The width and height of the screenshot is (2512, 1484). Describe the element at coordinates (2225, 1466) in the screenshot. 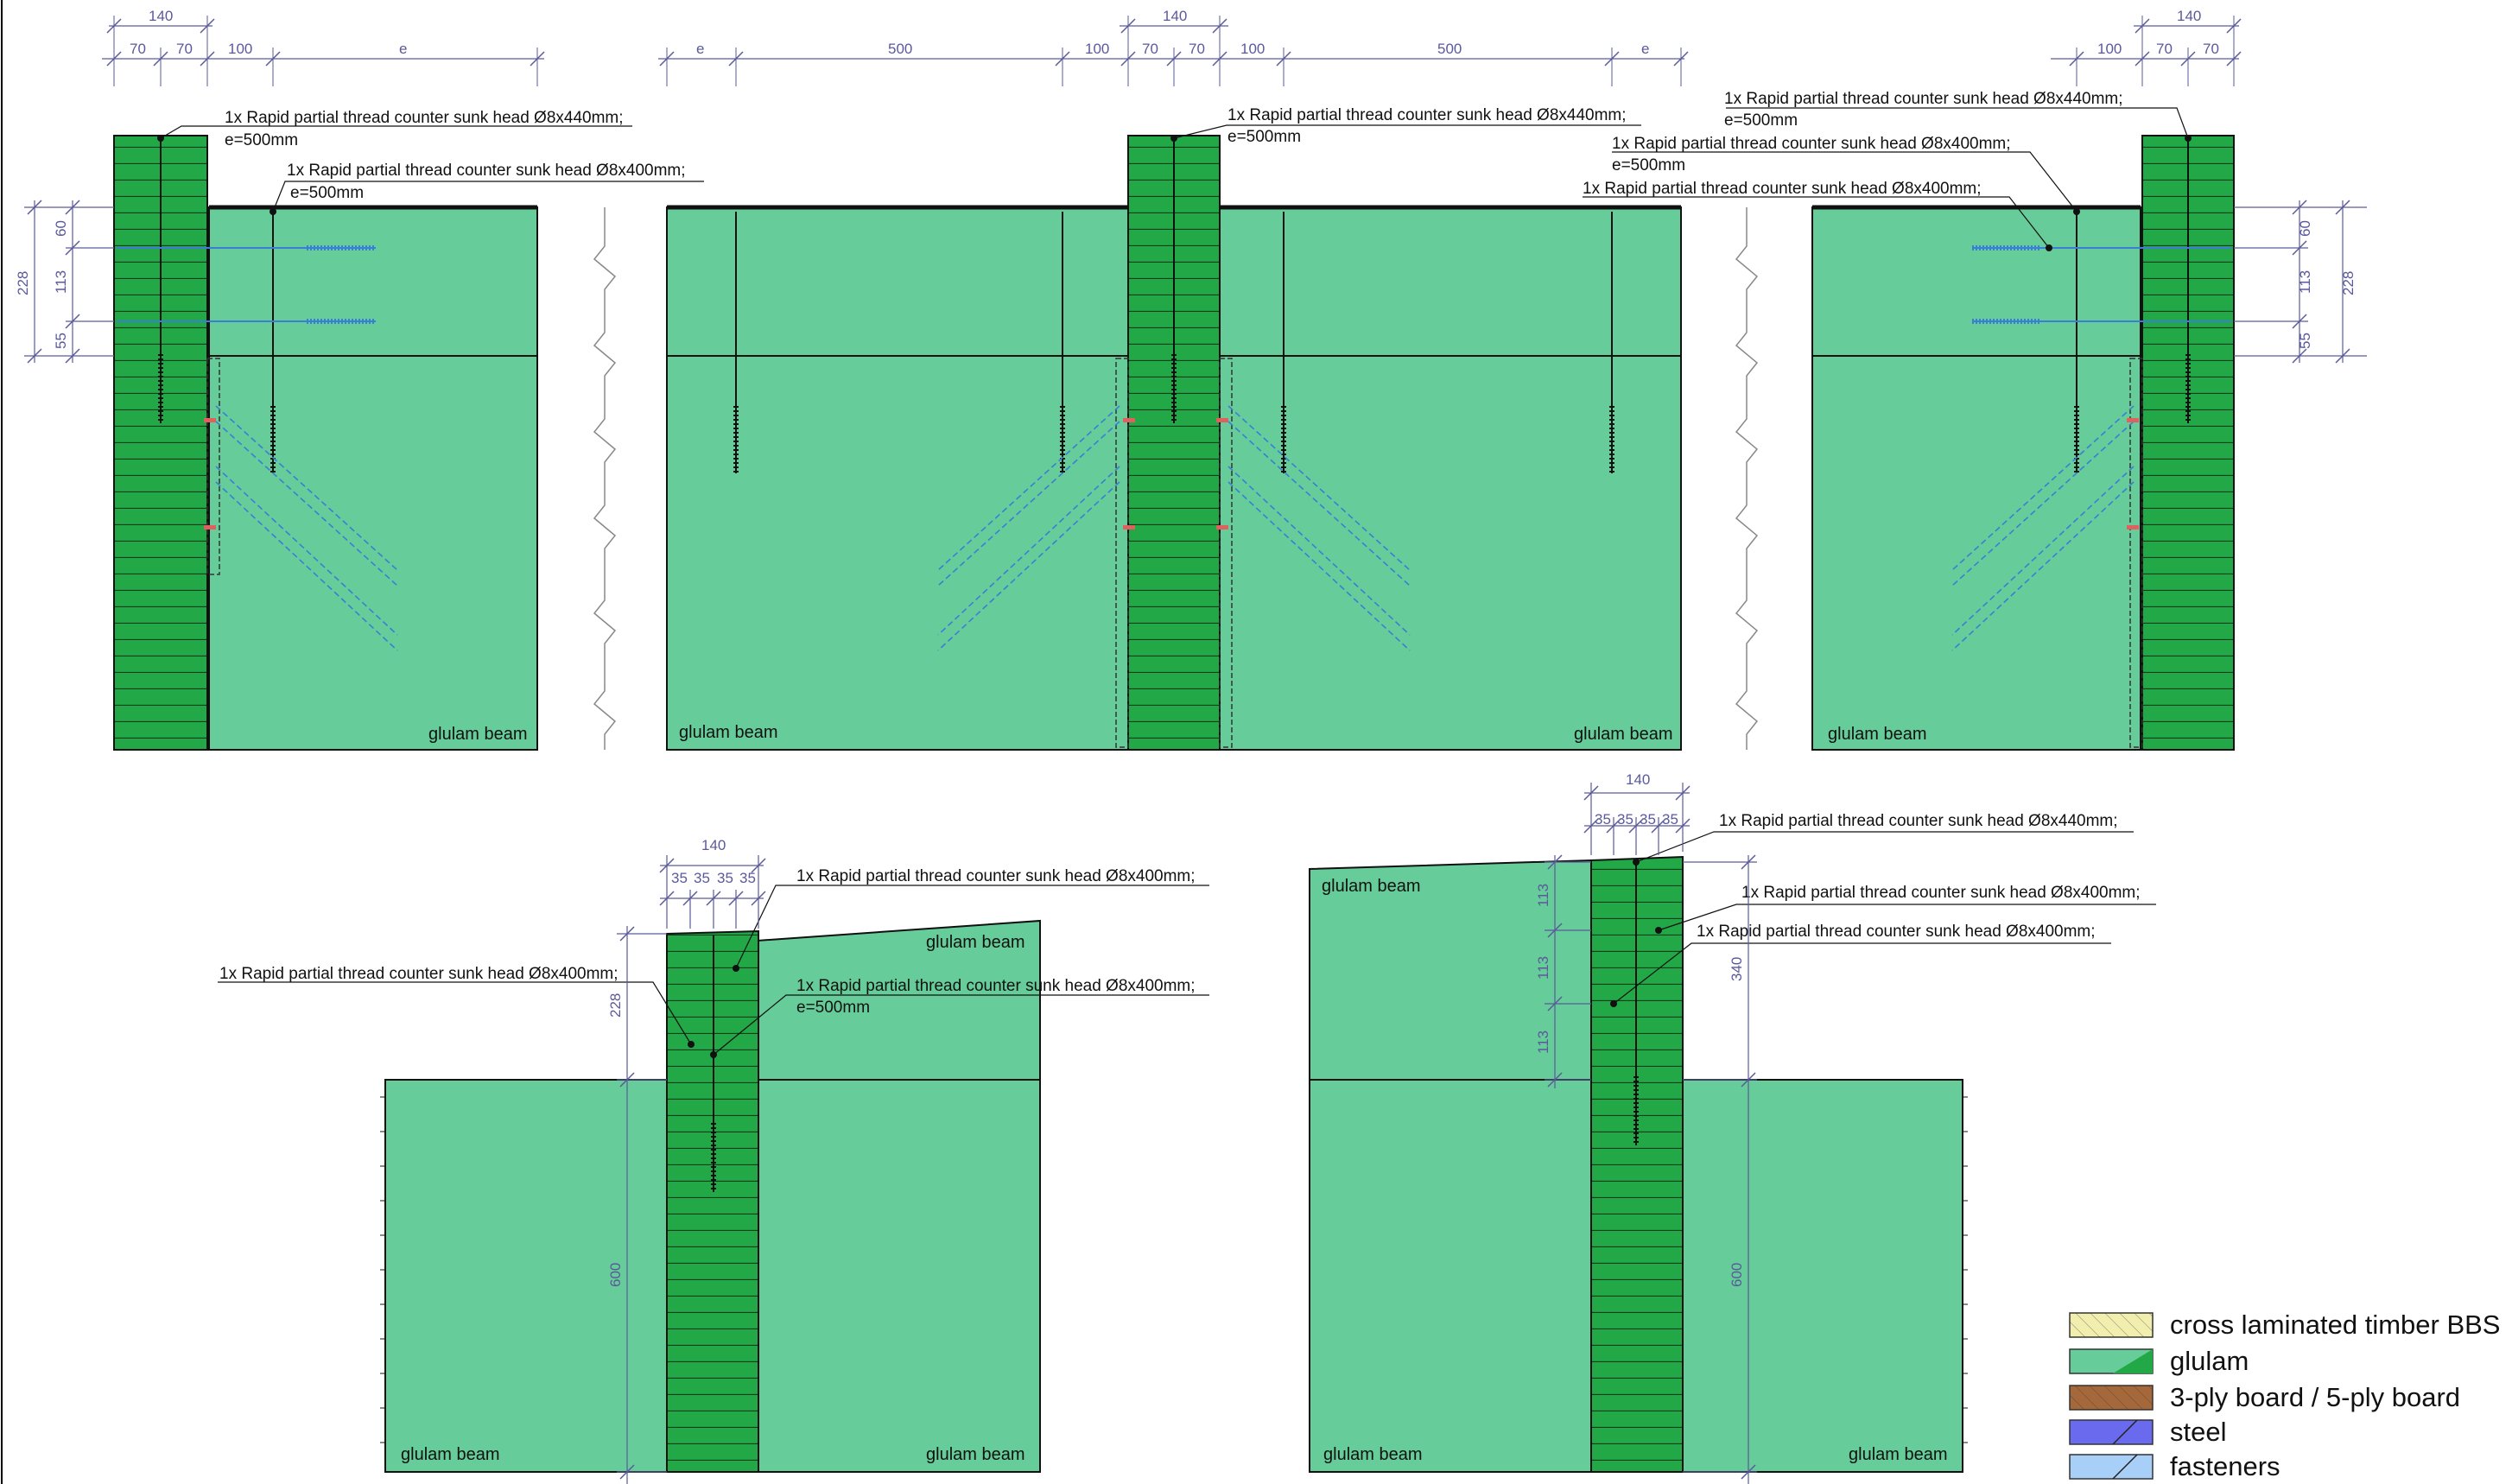

I see `svg-text: fasteners` at that location.